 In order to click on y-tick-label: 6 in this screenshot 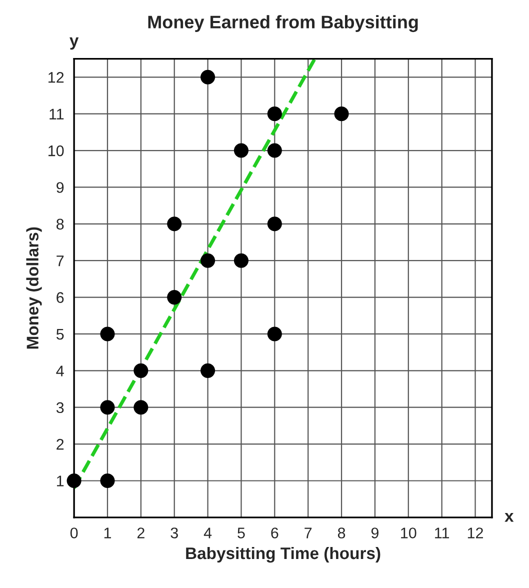, I will do `click(60, 297)`.